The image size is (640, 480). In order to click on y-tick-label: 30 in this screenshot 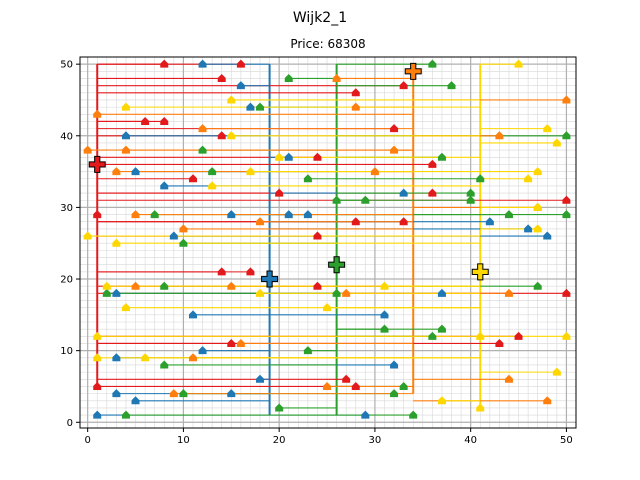, I will do `click(66, 208)`.